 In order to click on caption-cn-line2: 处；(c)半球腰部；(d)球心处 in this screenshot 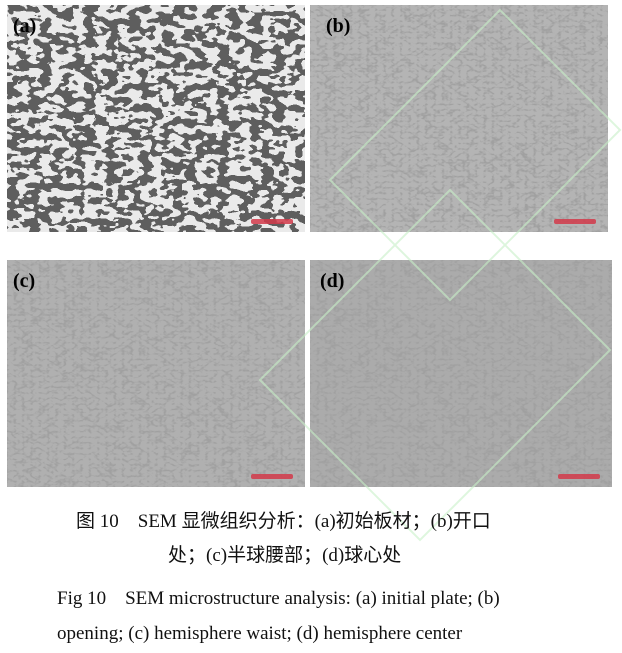, I will do `click(285, 555)`.